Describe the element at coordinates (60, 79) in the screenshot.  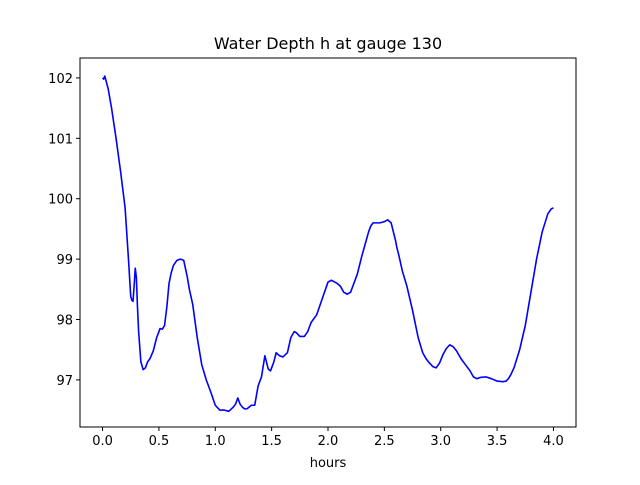
I see `y-tick-label: 102` at that location.